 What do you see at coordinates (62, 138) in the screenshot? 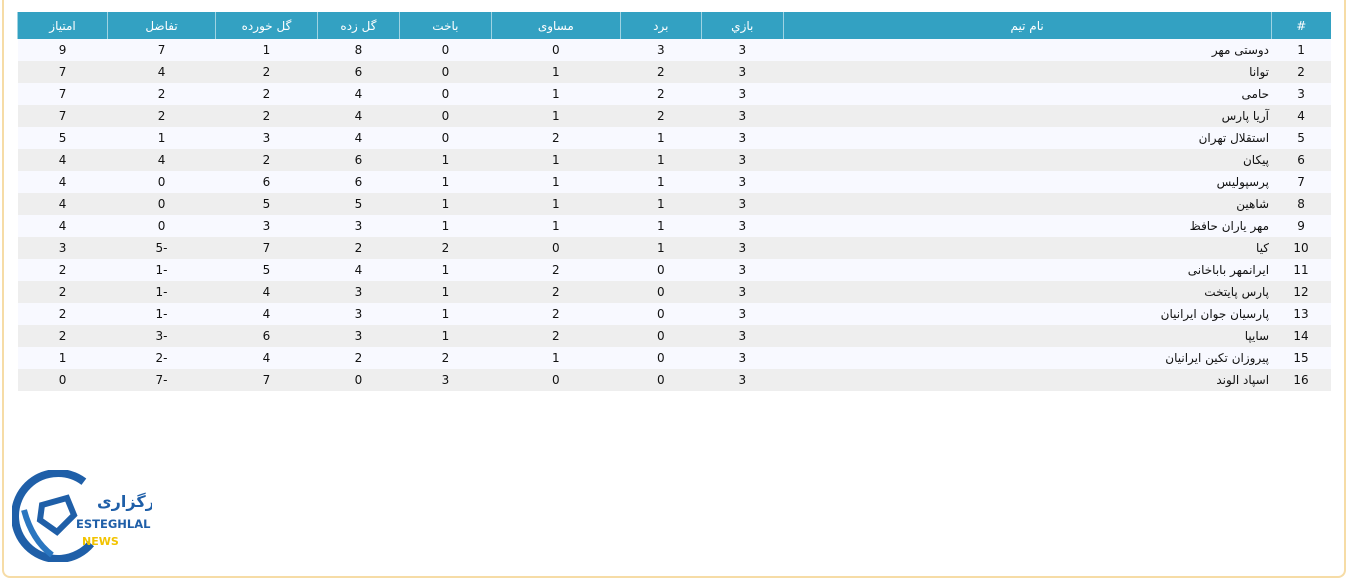
I see `points-cell: 5` at bounding box center [62, 138].